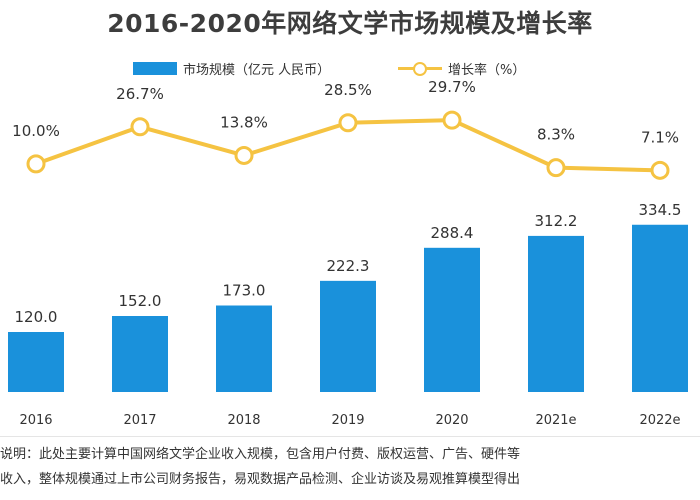 Image resolution: width=700 pixels, height=500 pixels. I want to click on bar-2022e, so click(660, 308).